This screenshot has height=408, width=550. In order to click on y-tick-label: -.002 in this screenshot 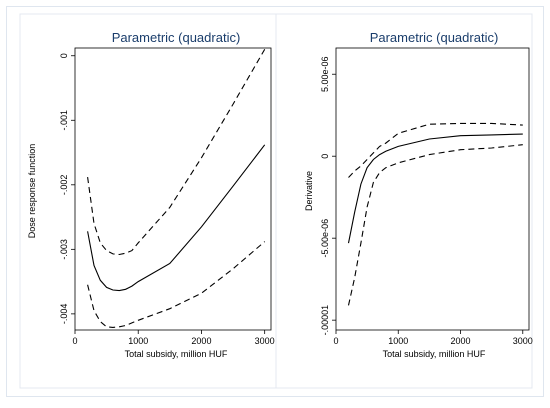, I will do `click(64, 185)`.